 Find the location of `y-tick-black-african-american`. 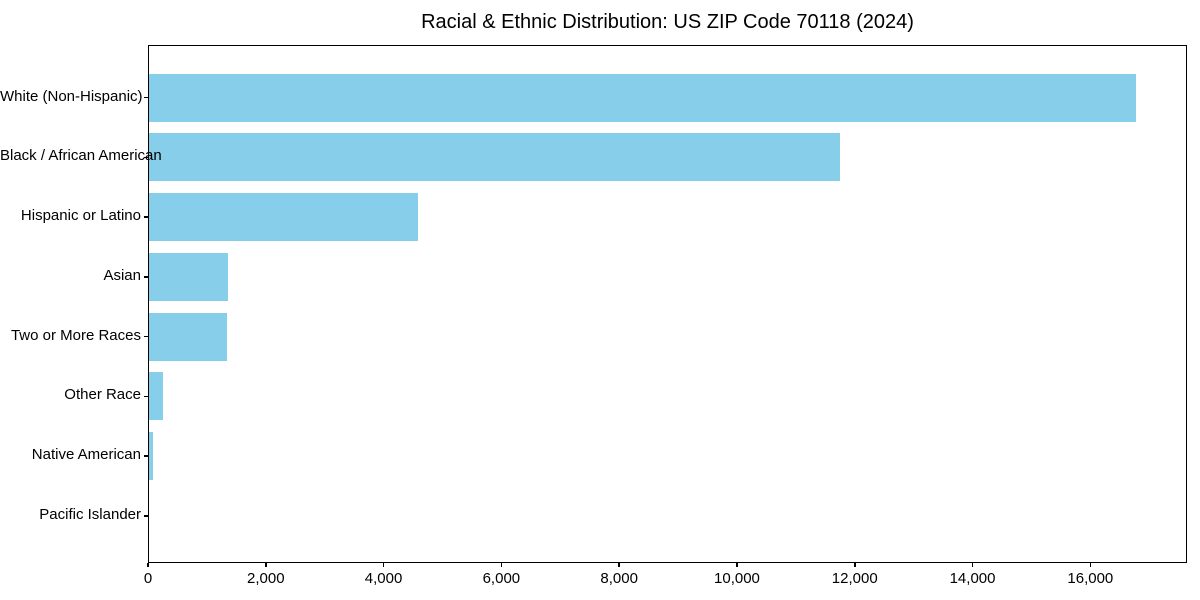

y-tick-black-african-american is located at coordinates (145, 157).